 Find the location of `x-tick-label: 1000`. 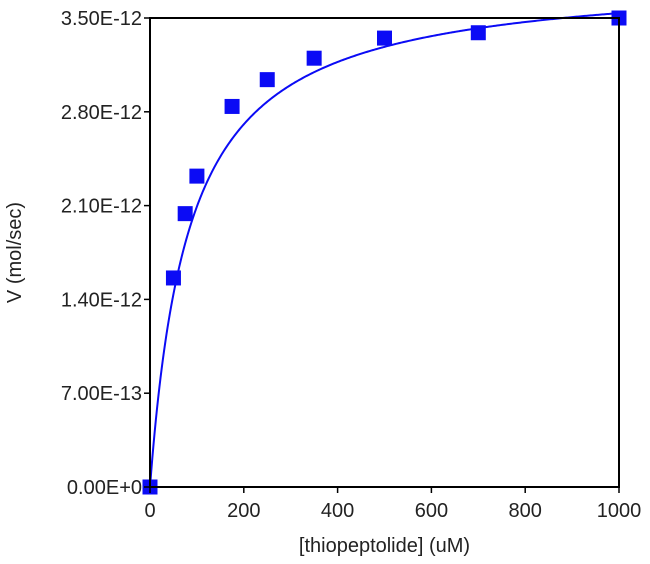

x-tick-label: 1000 is located at coordinates (619, 511).